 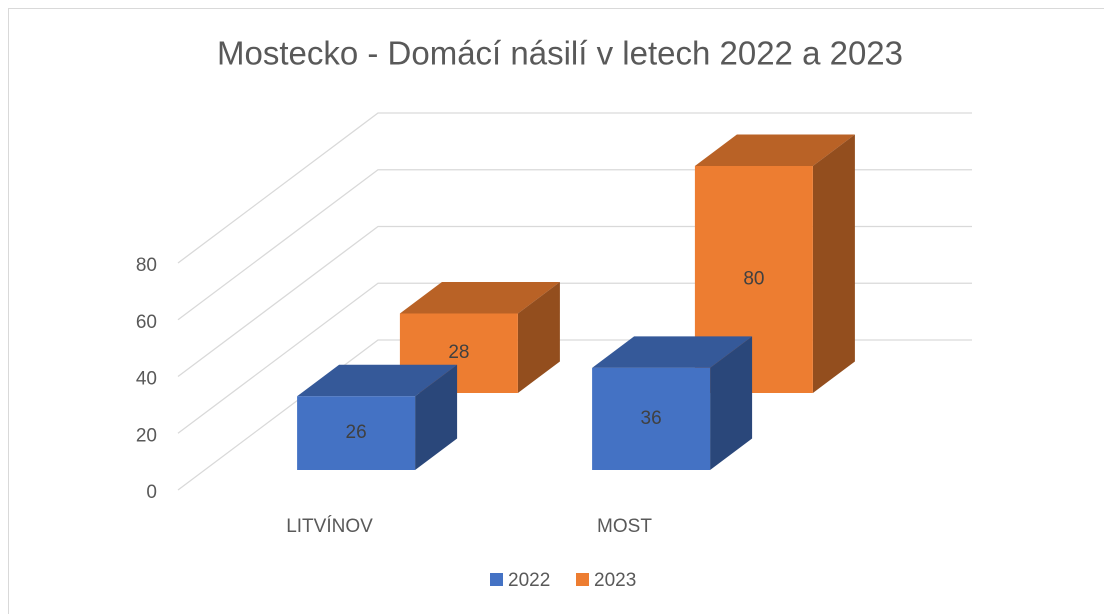 What do you see at coordinates (146, 265) in the screenshot?
I see `y-tick-label: 80` at bounding box center [146, 265].